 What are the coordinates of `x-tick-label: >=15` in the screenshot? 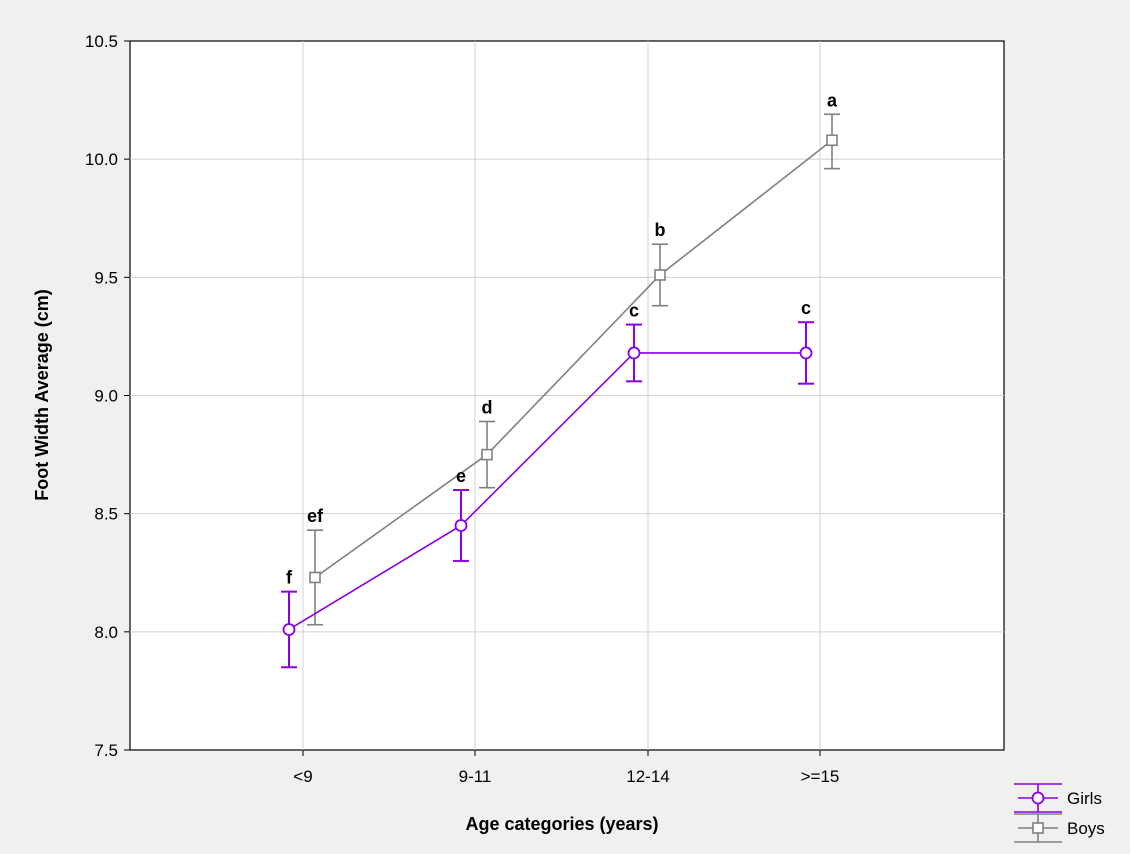 It's located at (820, 776).